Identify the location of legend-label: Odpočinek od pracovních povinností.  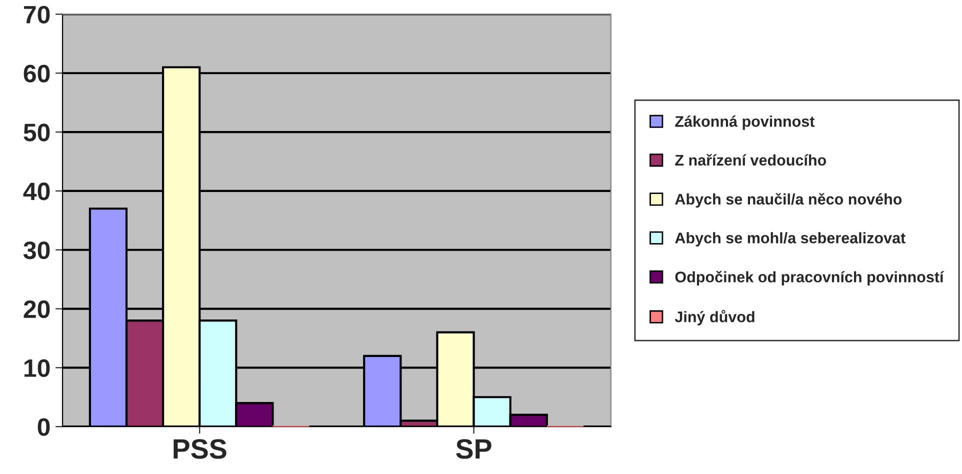
(809, 278).